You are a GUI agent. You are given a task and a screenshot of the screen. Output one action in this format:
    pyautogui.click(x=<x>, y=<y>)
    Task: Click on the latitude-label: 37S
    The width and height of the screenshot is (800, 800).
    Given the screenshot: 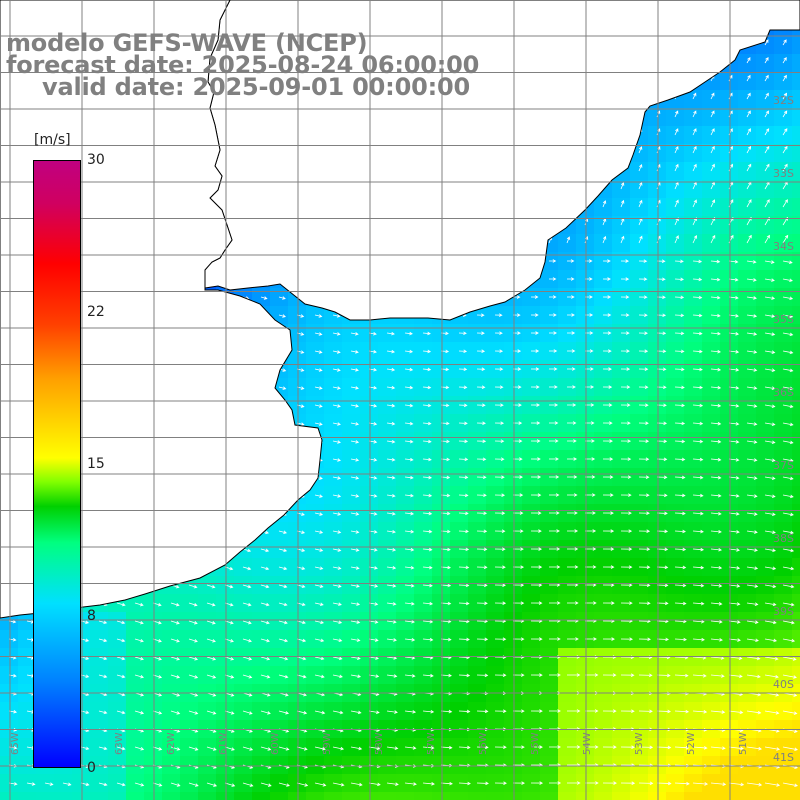 What is the action you would take?
    pyautogui.click(x=783, y=465)
    